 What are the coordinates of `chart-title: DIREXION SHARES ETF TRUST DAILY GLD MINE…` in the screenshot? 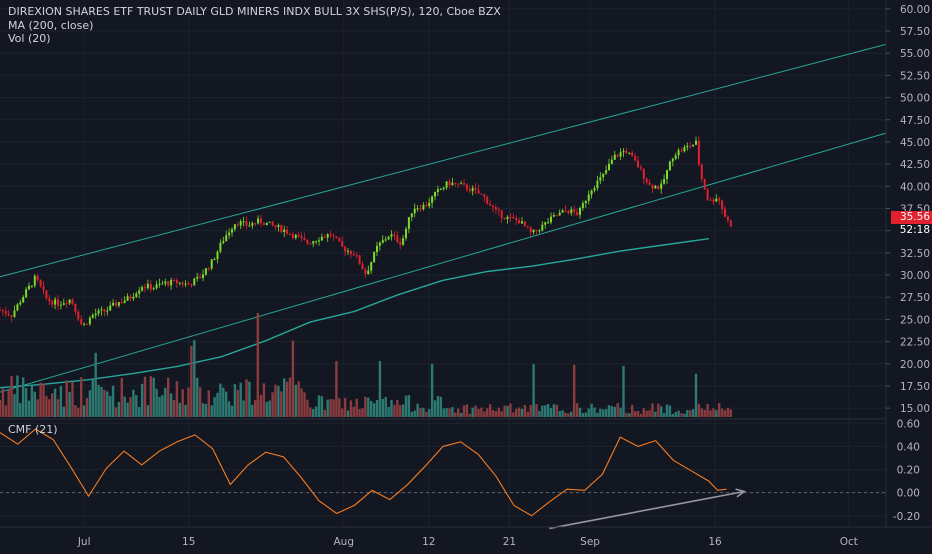 It's located at (254, 11).